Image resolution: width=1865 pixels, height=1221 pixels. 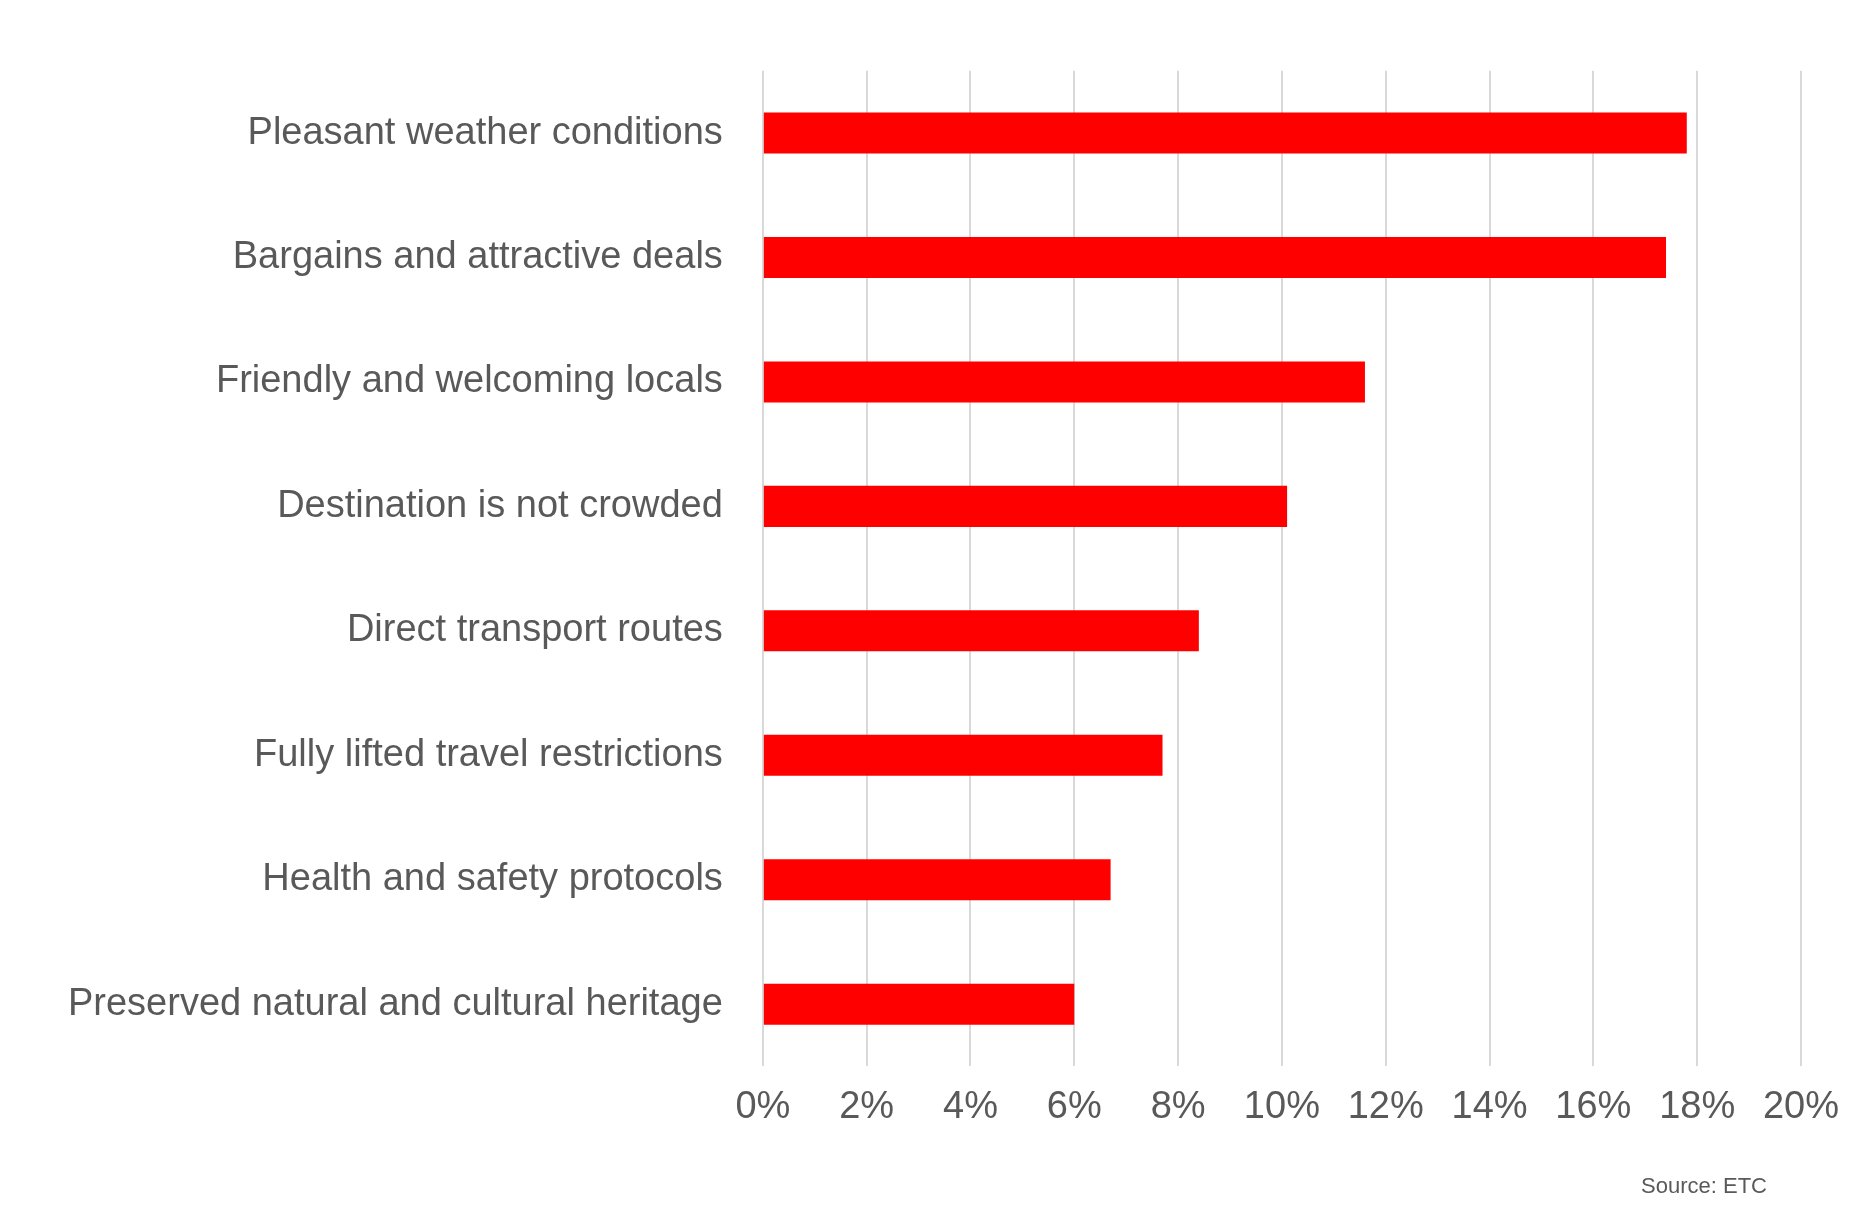 What do you see at coordinates (488, 752) in the screenshot?
I see `y-tick-label: Fully lifted travel restrictions` at bounding box center [488, 752].